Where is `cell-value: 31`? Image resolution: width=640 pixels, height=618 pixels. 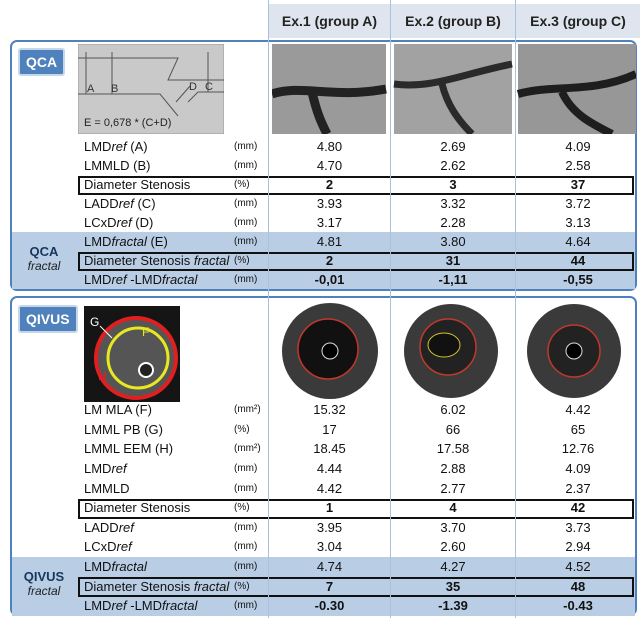 cell-value: 31 is located at coordinates (453, 260).